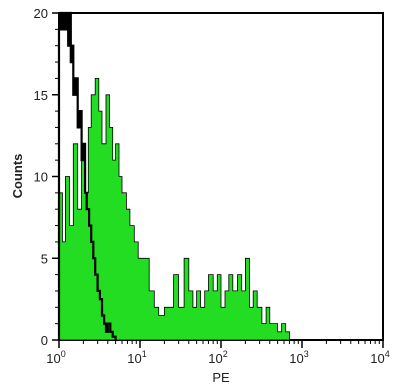 This screenshot has width=397, height=388. I want to click on y-tick-label: 15, so click(41, 95).